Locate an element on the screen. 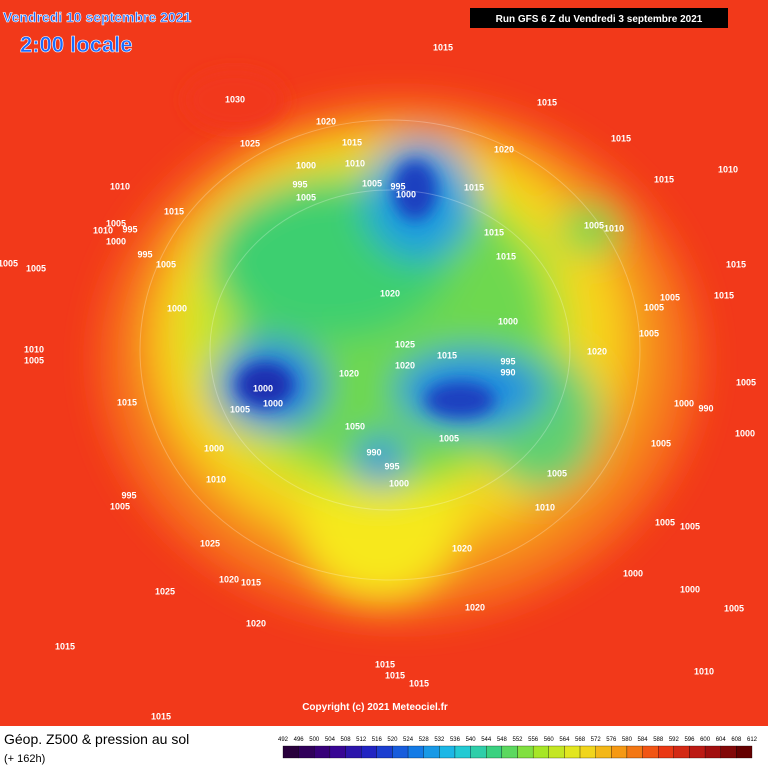 The width and height of the screenshot is (768, 768). scale-label: 504 is located at coordinates (330, 740).